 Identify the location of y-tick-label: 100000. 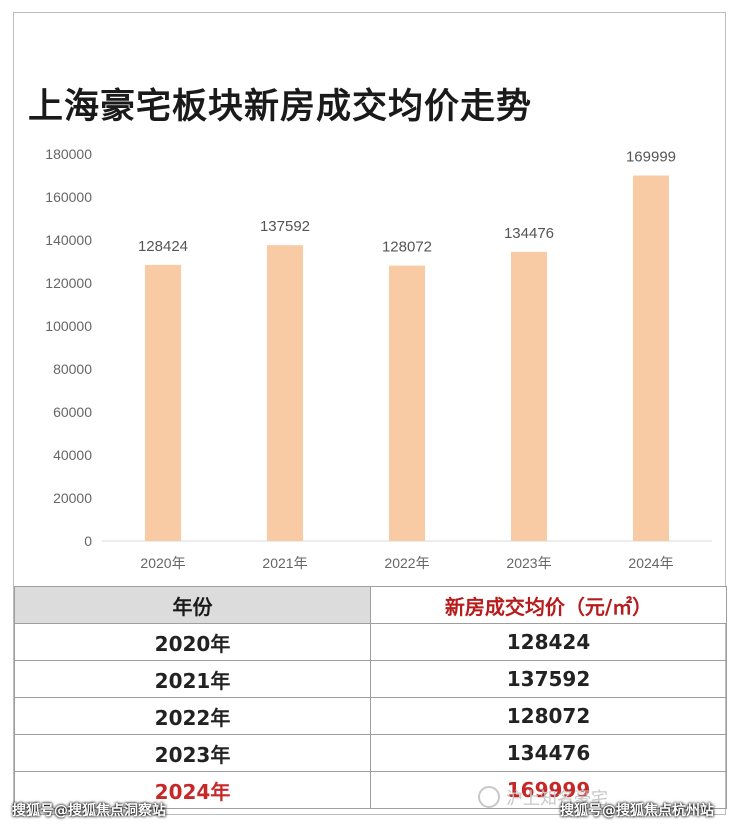
(68, 326).